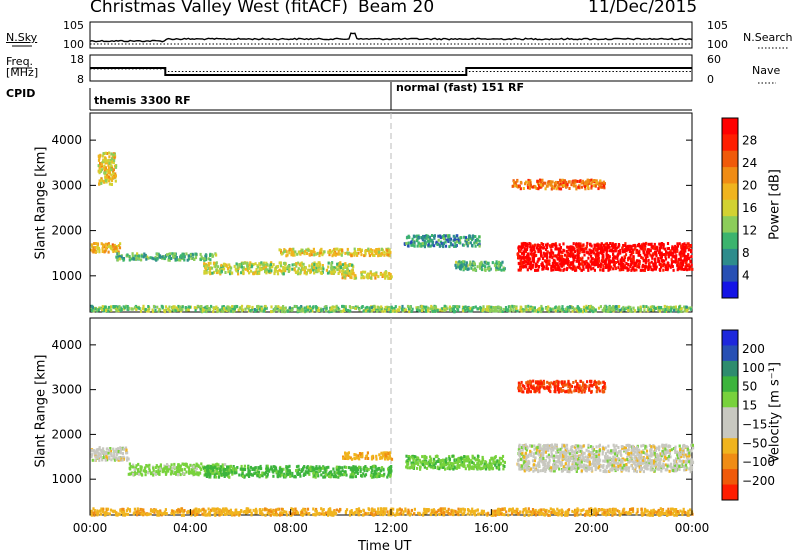 The height and width of the screenshot is (554, 800). I want to click on freq-tick-18: 18, so click(77, 59).